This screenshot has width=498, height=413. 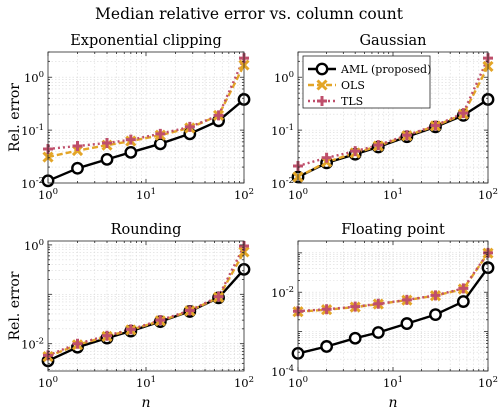 What do you see at coordinates (352, 101) in the screenshot?
I see `legend-label: TLS` at bounding box center [352, 101].